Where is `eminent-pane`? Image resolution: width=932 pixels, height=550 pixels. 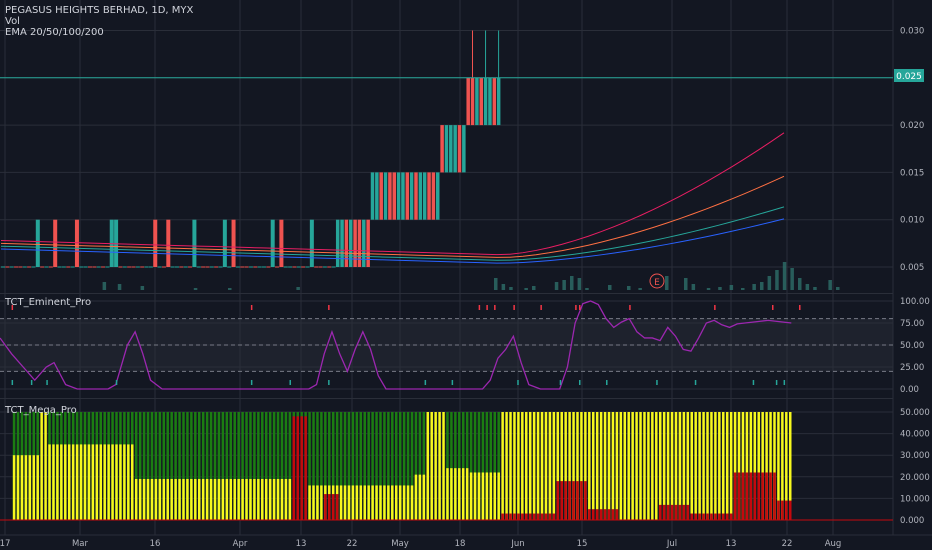 eminent-pane is located at coordinates (400, 345).